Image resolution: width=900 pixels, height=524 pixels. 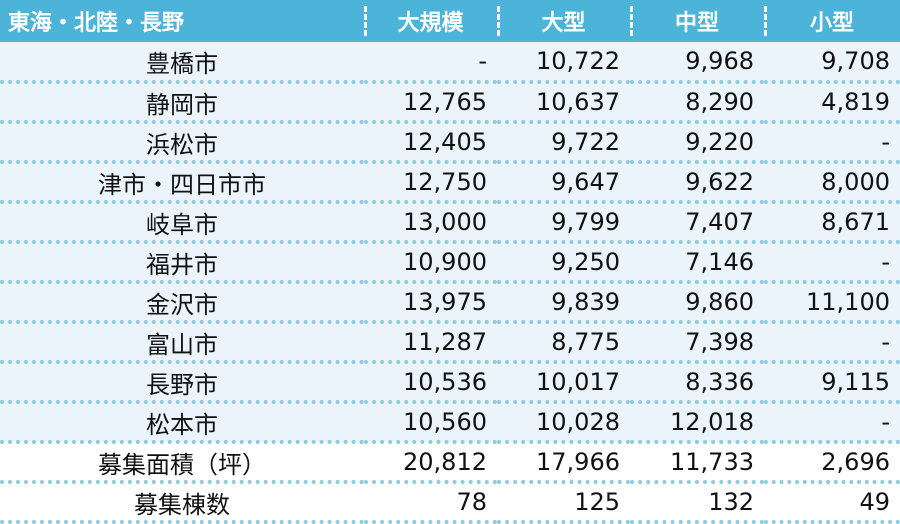 I want to click on cell-value: 9,839, so click(x=563, y=303).